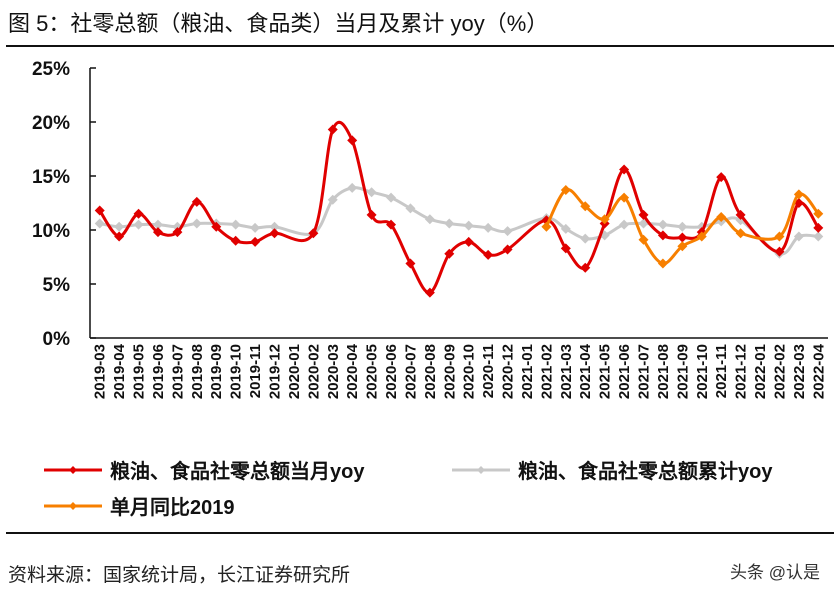 The image size is (840, 593). What do you see at coordinates (119, 371) in the screenshot?
I see `x-tick-label: 2019-04` at bounding box center [119, 371].